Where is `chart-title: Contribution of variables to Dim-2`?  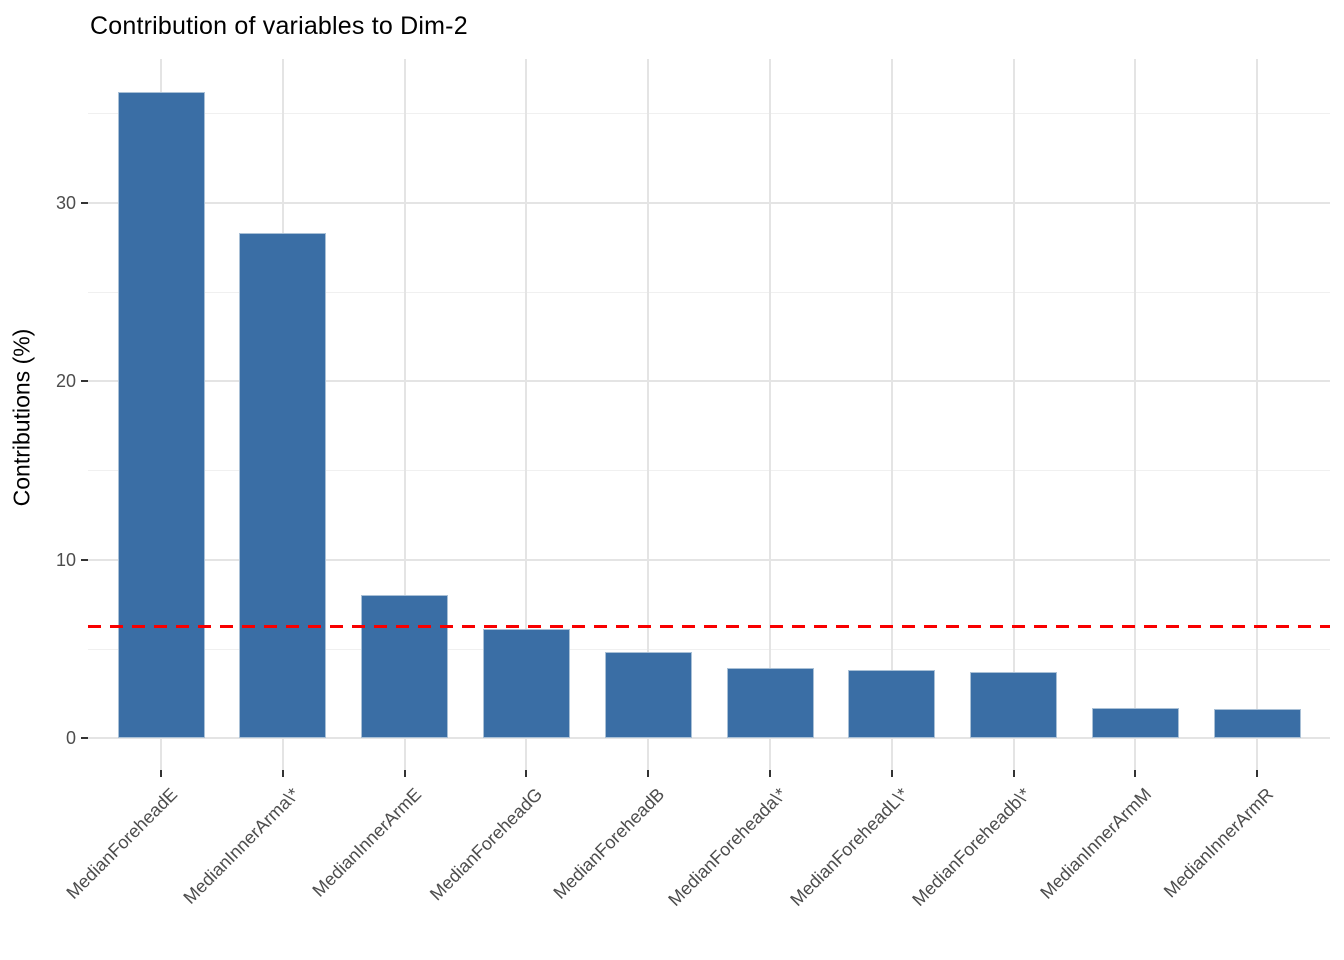
chart-title: Contribution of variables to Dim-2 is located at coordinates (279, 26).